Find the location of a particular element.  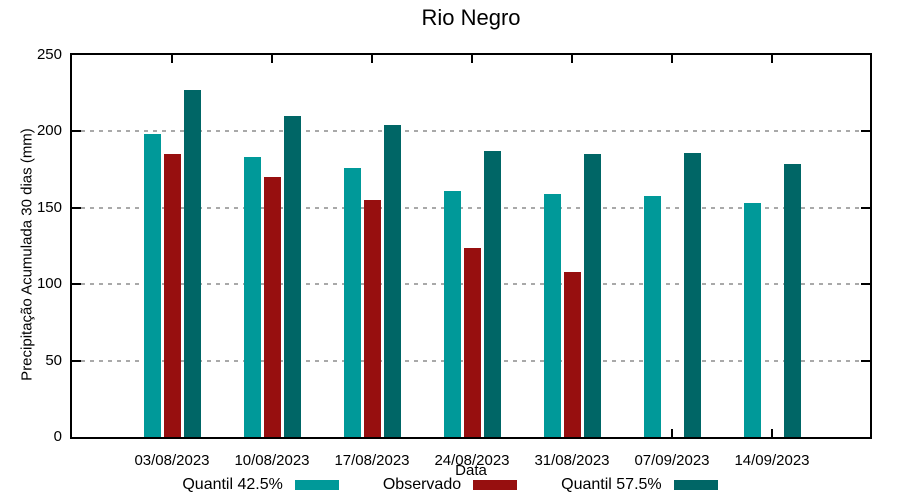

y-tick-label: 150 is located at coordinates (49, 207).